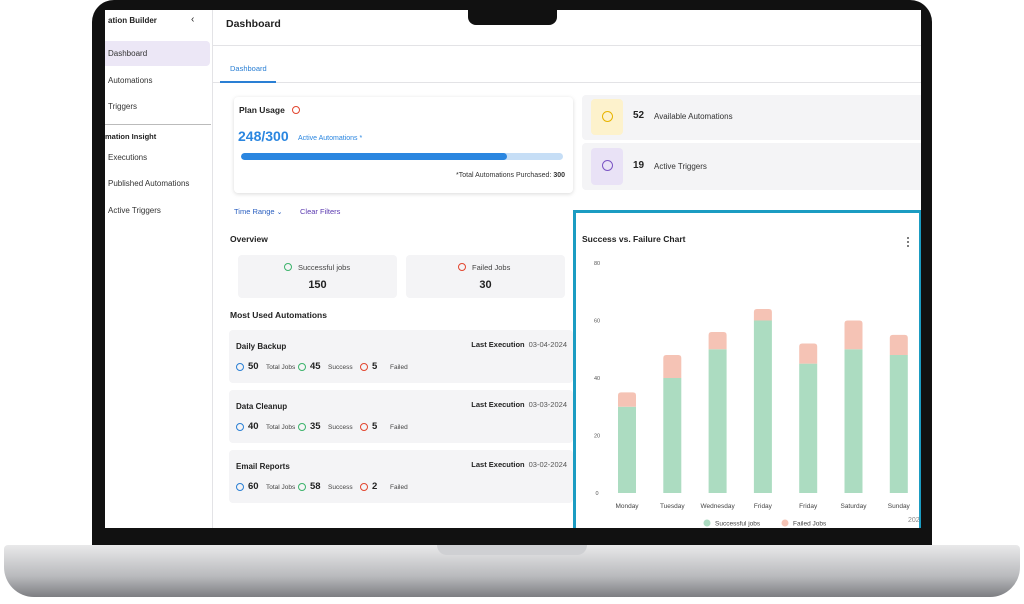 The image size is (1024, 604). What do you see at coordinates (375, 366) in the screenshot?
I see `failed-count: 5` at bounding box center [375, 366].